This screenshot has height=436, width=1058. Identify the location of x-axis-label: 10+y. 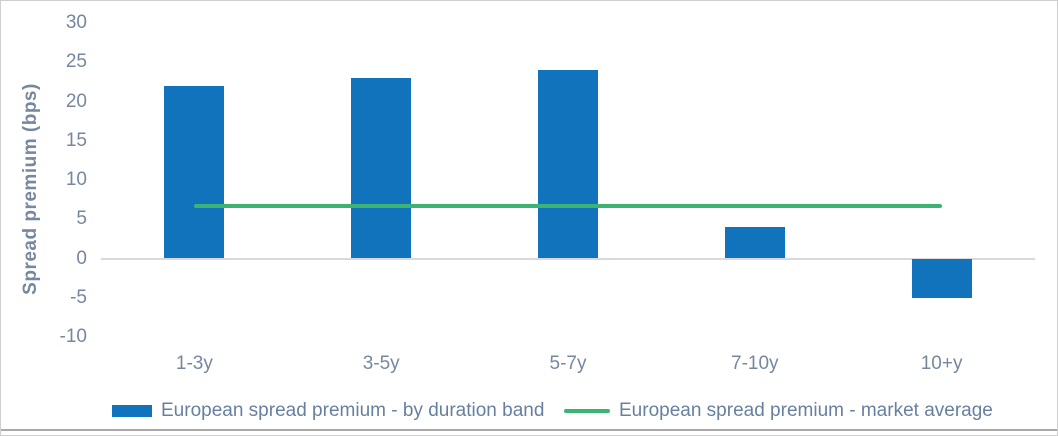
(941, 363).